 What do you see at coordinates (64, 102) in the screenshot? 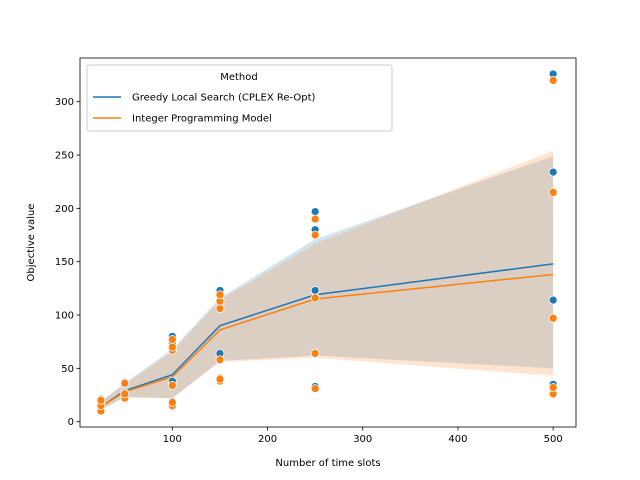
I see `y-tick-label-300: 300` at bounding box center [64, 102].